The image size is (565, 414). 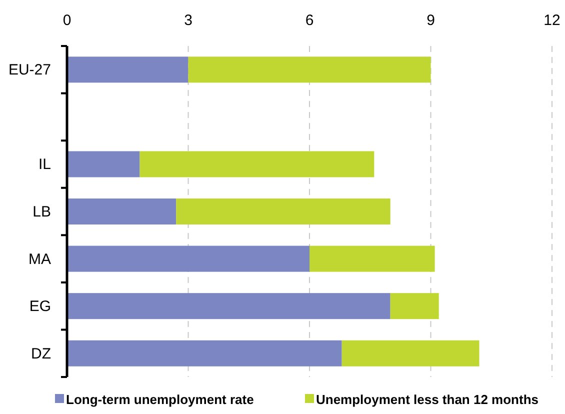 What do you see at coordinates (29, 70) in the screenshot?
I see `y-tick-label: EU-27` at bounding box center [29, 70].